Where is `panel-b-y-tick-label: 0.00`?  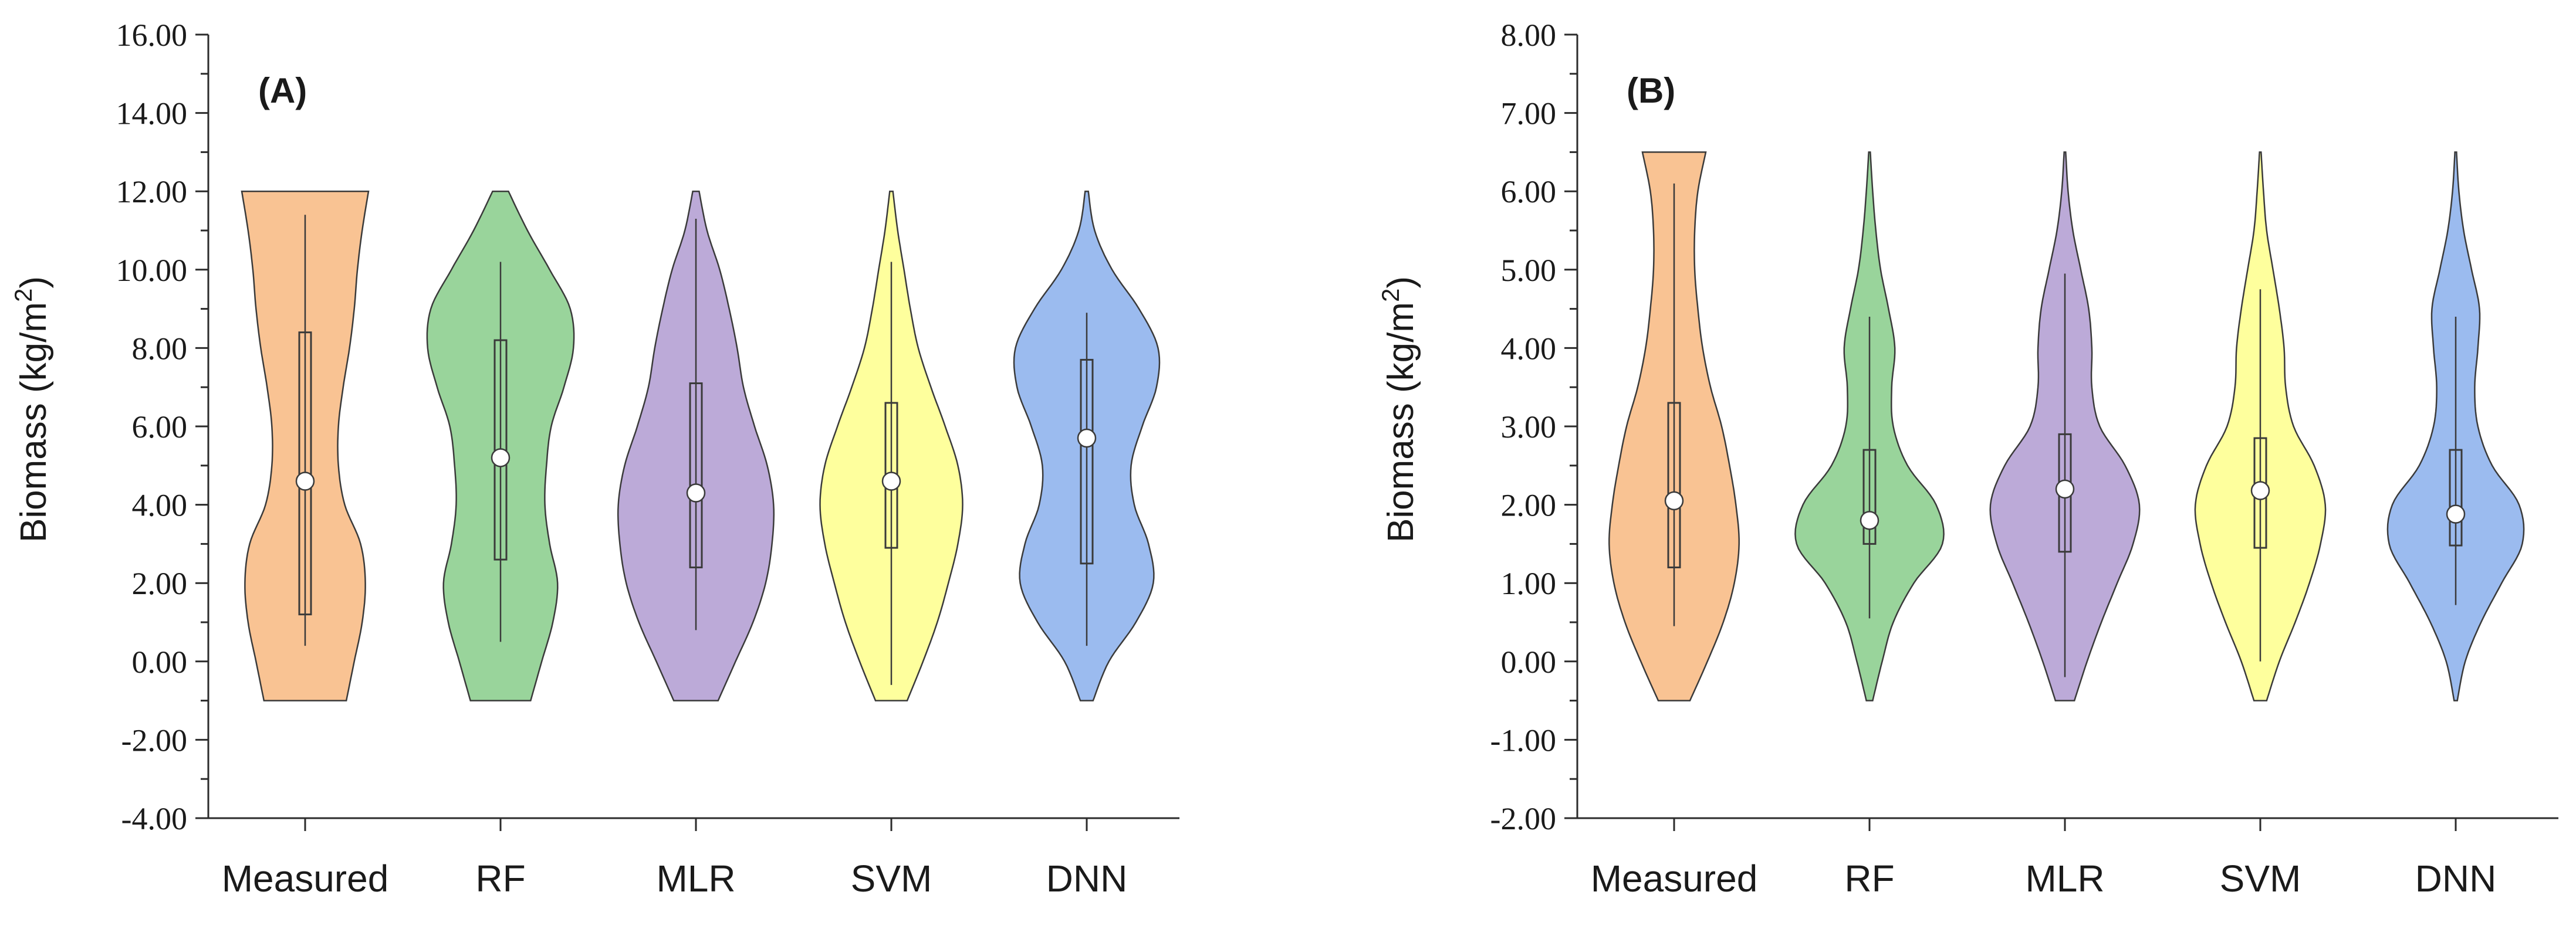
panel-b-y-tick-label: 0.00 is located at coordinates (1529, 662).